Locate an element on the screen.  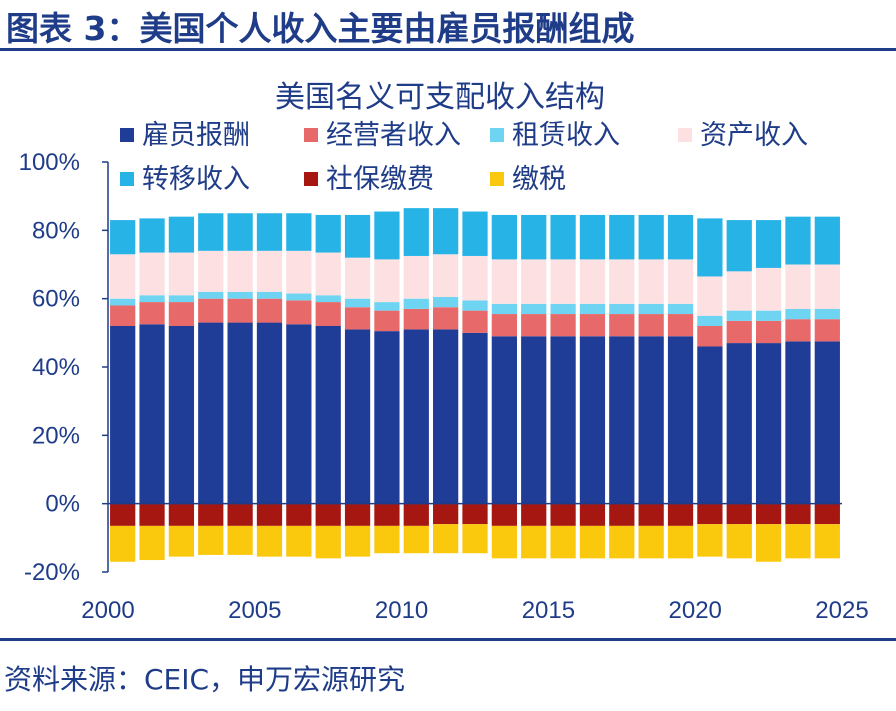
title-rule is located at coordinates (448, 49).